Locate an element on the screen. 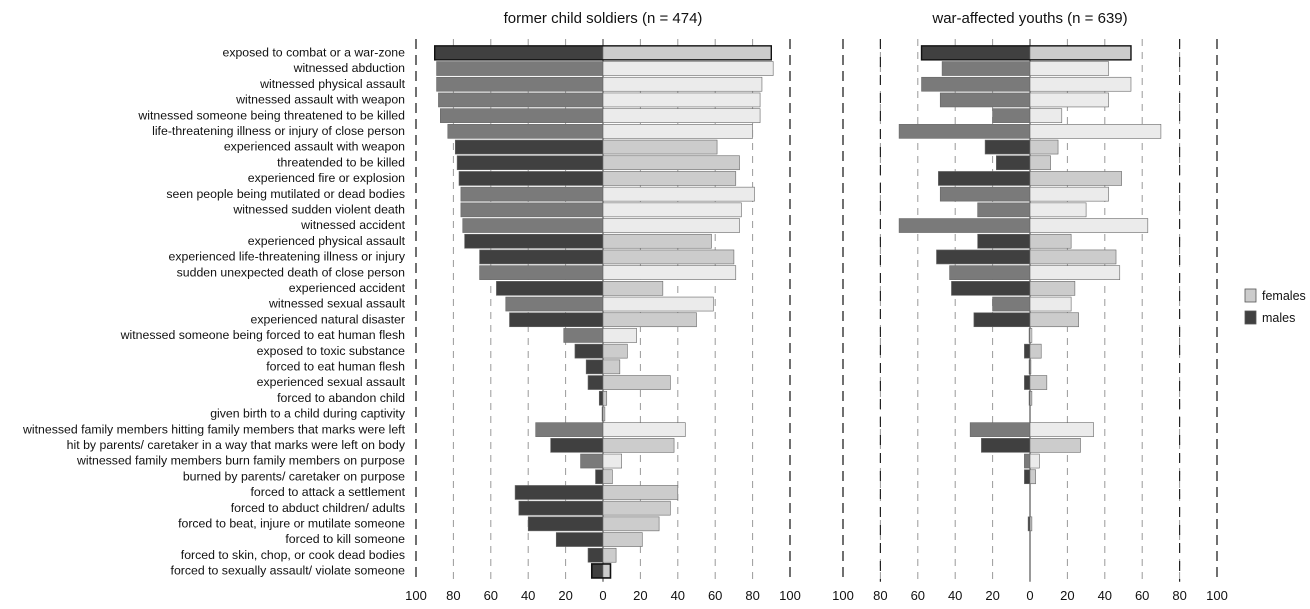 The width and height of the screenshot is (1310, 609). legend-label-males: males is located at coordinates (1278, 318).